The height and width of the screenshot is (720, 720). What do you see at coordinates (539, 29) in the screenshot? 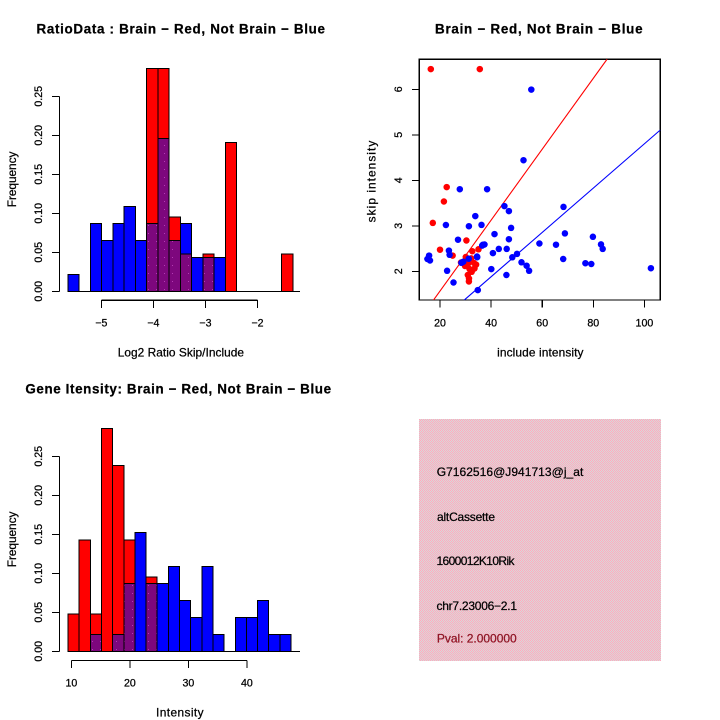
I see `svg-text: Brain − Red, Not Brain − Blue` at bounding box center [539, 29].